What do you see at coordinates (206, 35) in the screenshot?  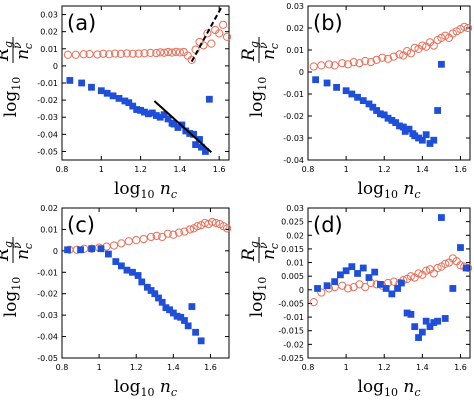 I see `dashed-guide-line` at bounding box center [206, 35].